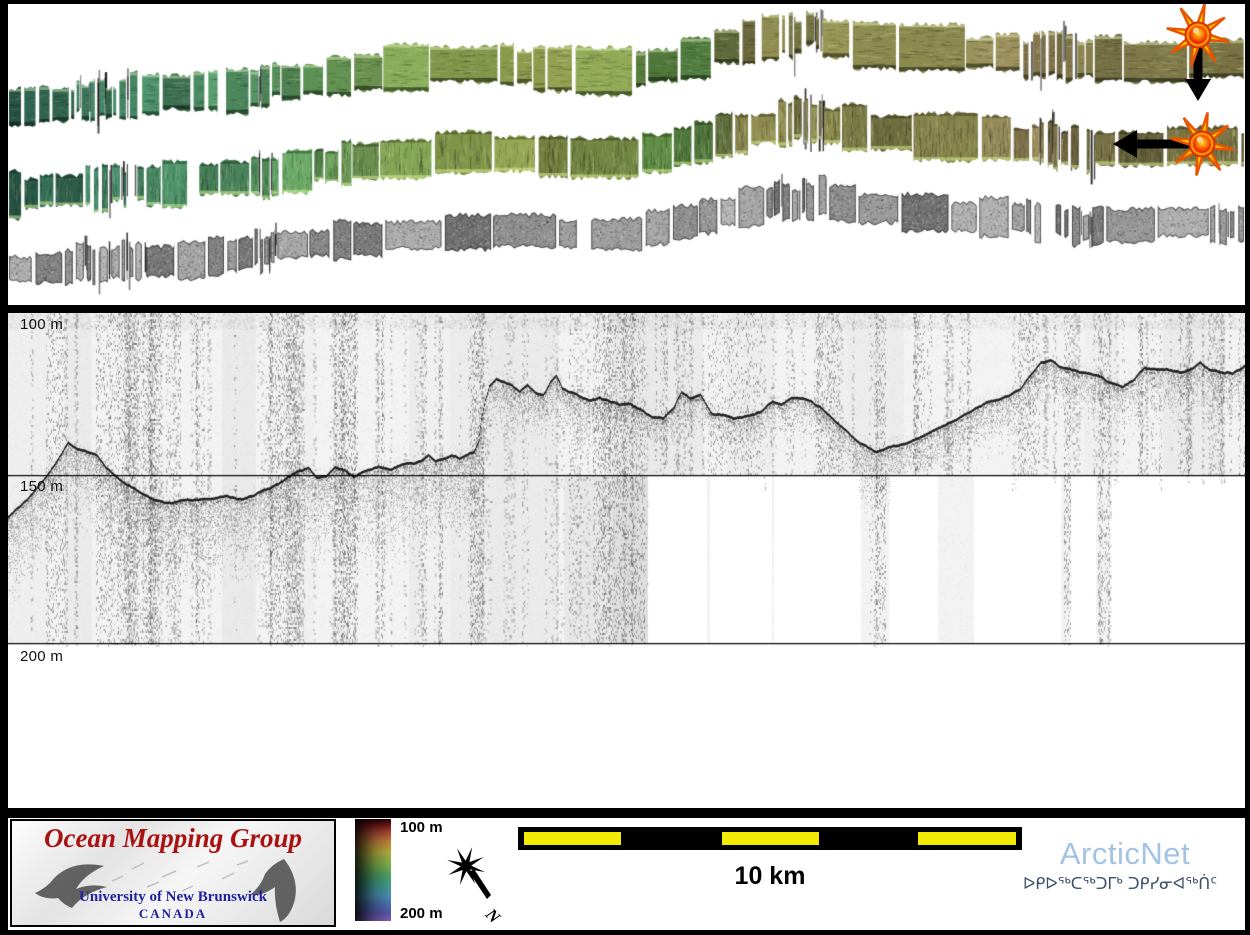  I want to click on omg-university: University of New Brunswick, so click(173, 897).